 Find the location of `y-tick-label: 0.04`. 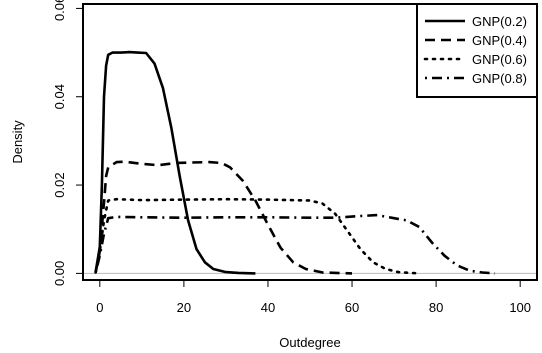

y-tick-label: 0.04 is located at coordinates (59, 96).